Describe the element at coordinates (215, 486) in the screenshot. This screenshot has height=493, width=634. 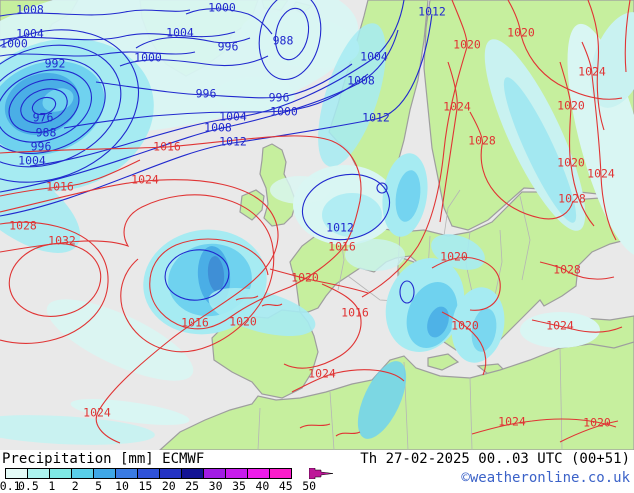
I see `scale-tick-30: 30` at that location.